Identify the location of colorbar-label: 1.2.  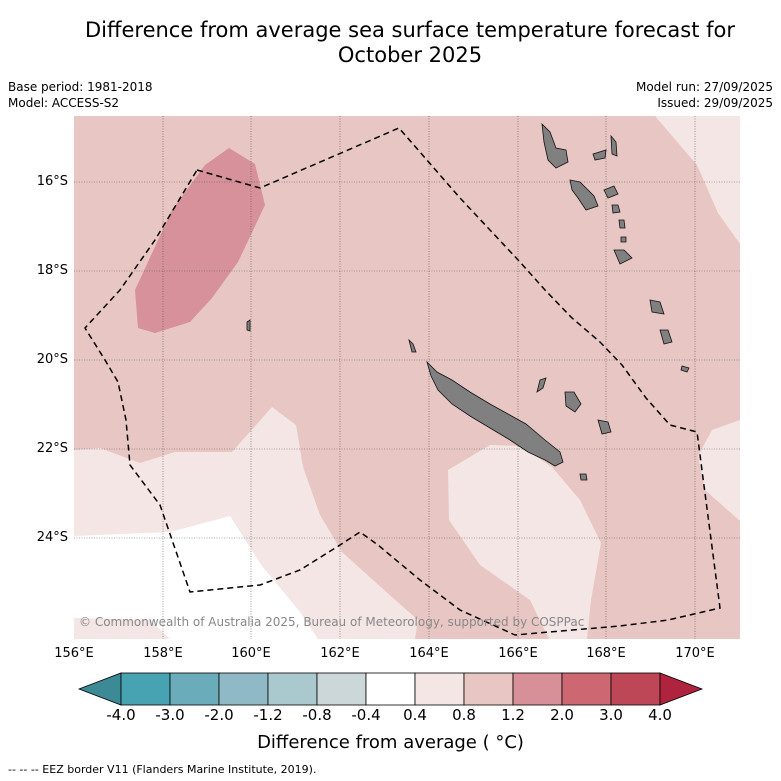
(513, 715).